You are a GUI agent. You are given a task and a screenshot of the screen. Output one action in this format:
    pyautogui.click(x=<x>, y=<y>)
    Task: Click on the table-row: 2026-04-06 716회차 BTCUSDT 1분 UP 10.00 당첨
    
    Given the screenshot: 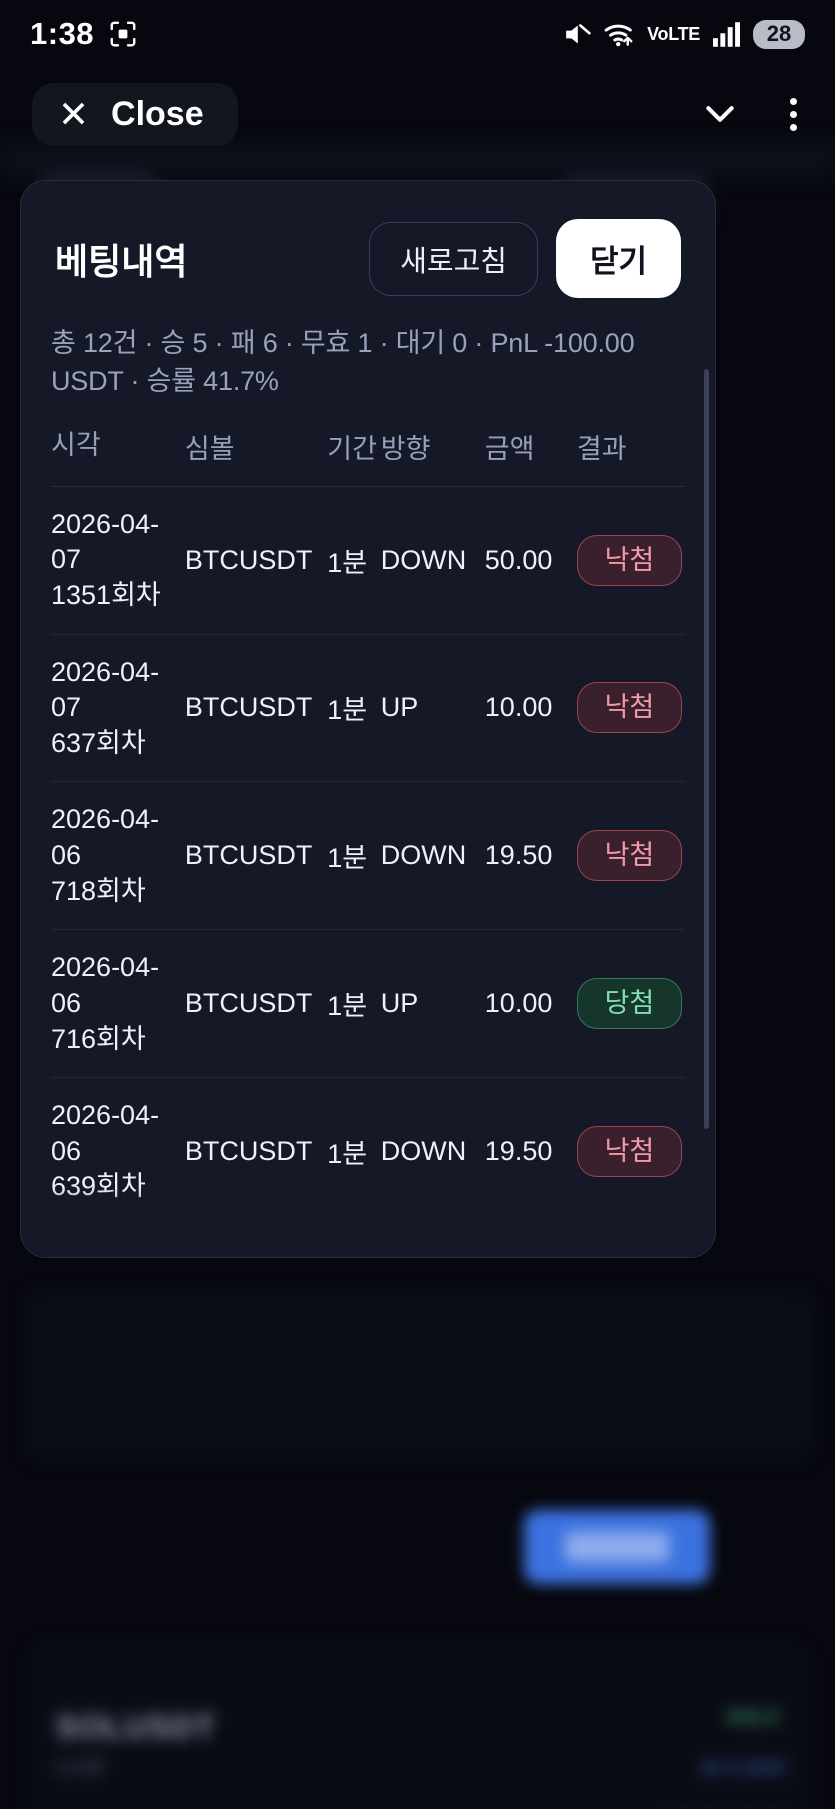 What is the action you would take?
    pyautogui.click(x=368, y=1004)
    